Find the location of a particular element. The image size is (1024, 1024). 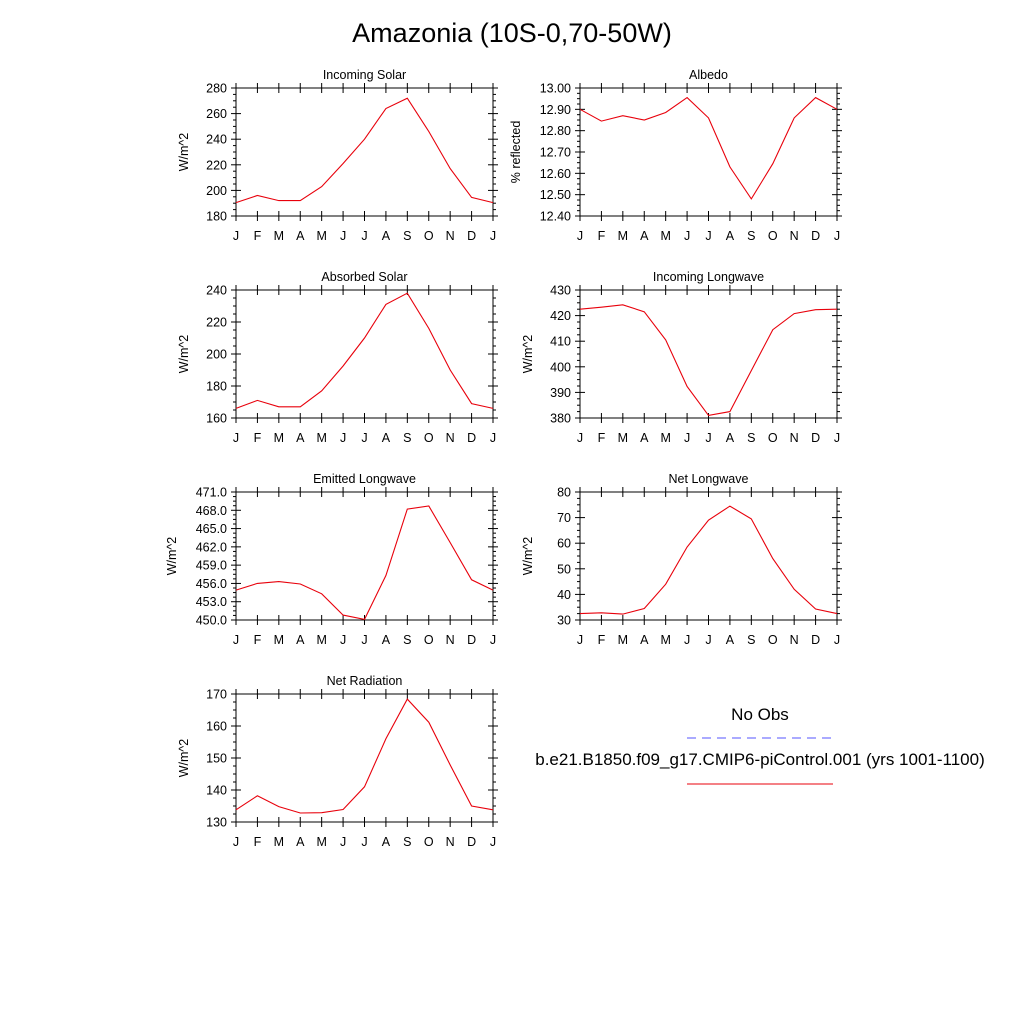

y-tick-label: 12.60 is located at coordinates (555, 174).